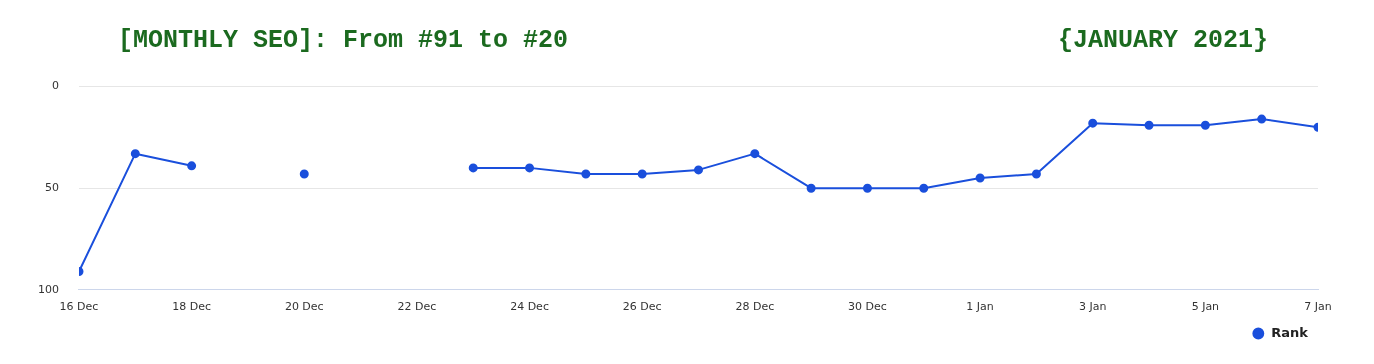 This screenshot has width=1374, height=364. What do you see at coordinates (1318, 307) in the screenshot?
I see `x-tick-label: 7 Jan` at bounding box center [1318, 307].